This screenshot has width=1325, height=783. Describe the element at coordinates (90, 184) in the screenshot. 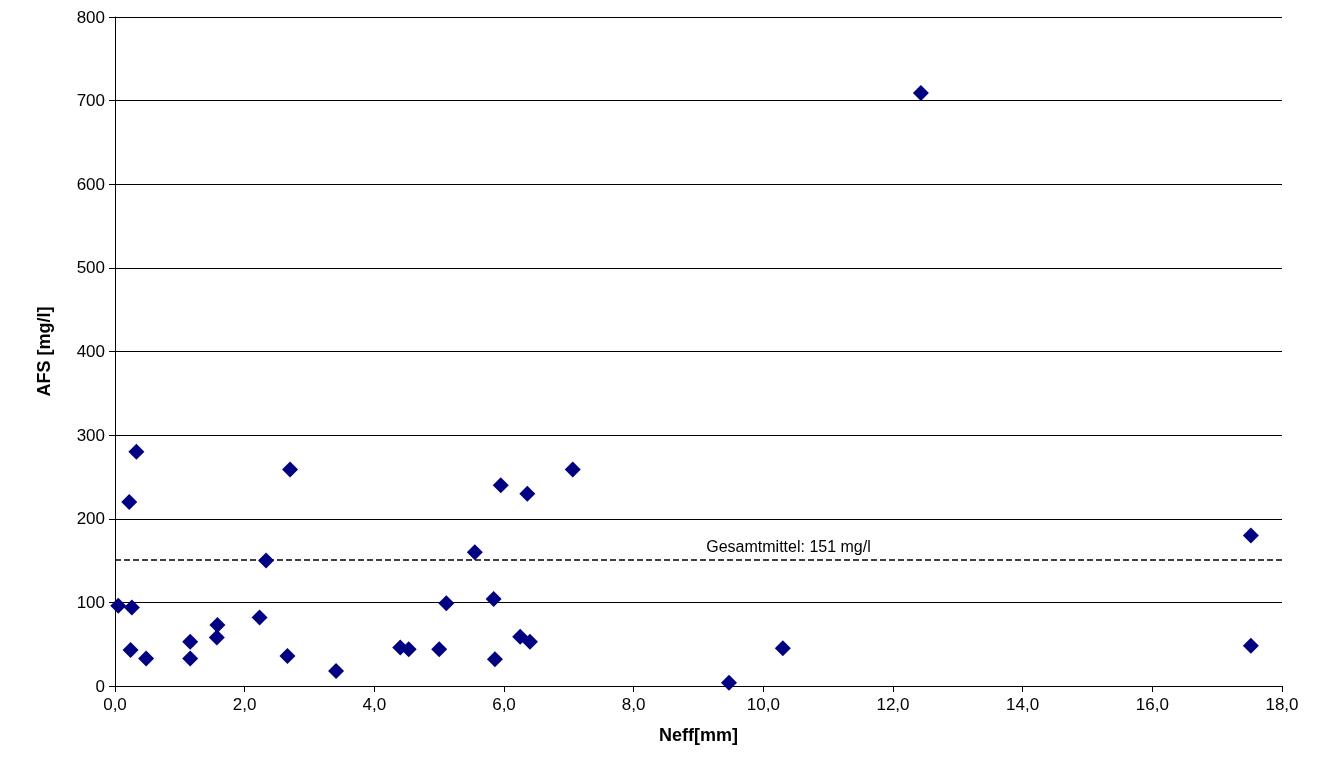

I see `y-tick-label: 600` at that location.